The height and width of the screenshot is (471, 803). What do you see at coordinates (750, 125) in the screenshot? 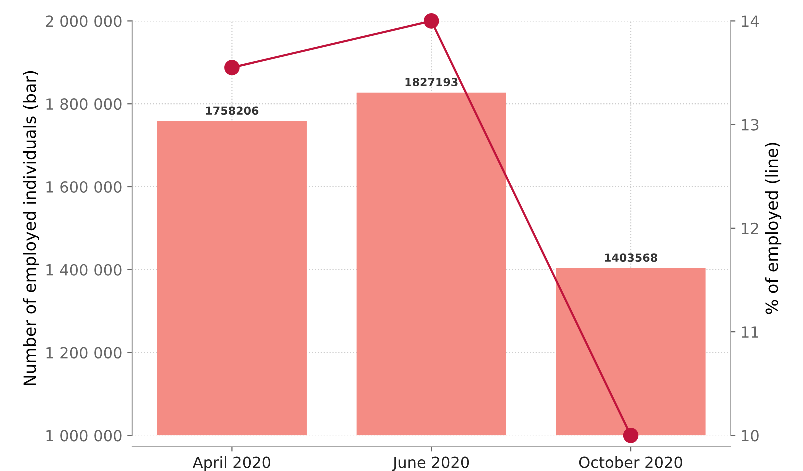
I see `y2-tick-label: 13` at bounding box center [750, 125].